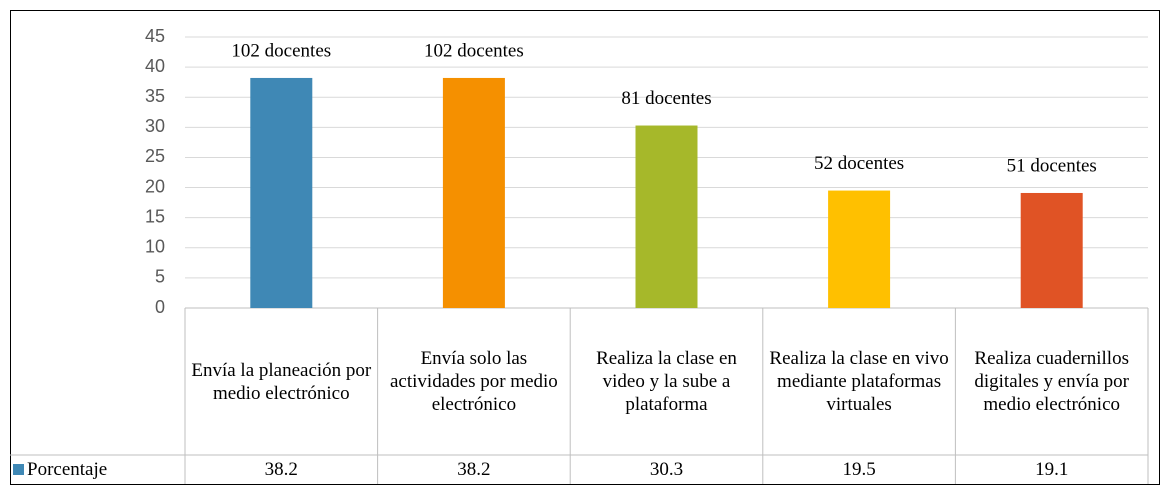  Describe the element at coordinates (666, 98) in the screenshot. I see `data-annotation: 81 docentes` at that location.